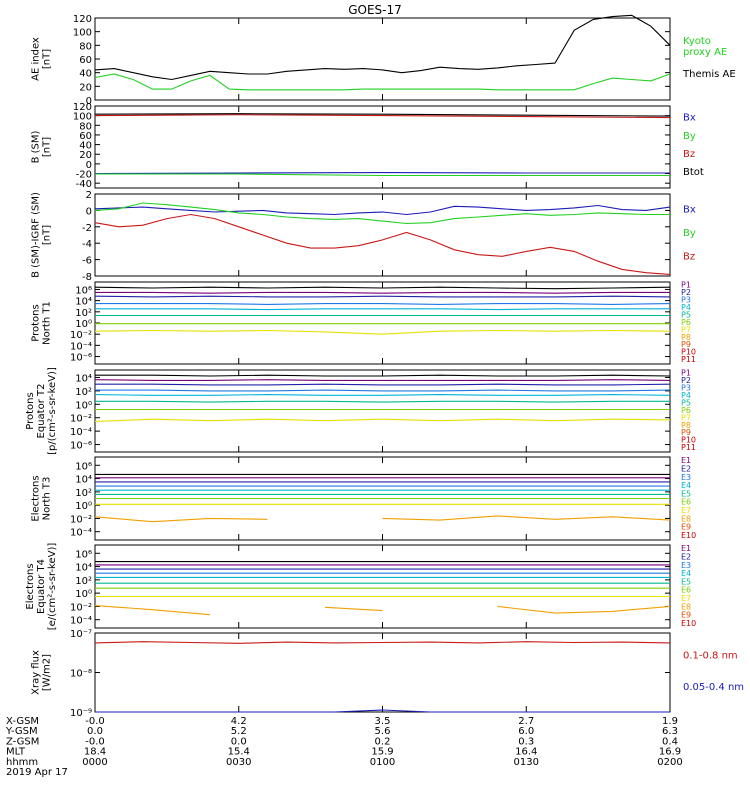  What do you see at coordinates (686, 590) in the screenshot?
I see `legend-entry: E6` at bounding box center [686, 590].